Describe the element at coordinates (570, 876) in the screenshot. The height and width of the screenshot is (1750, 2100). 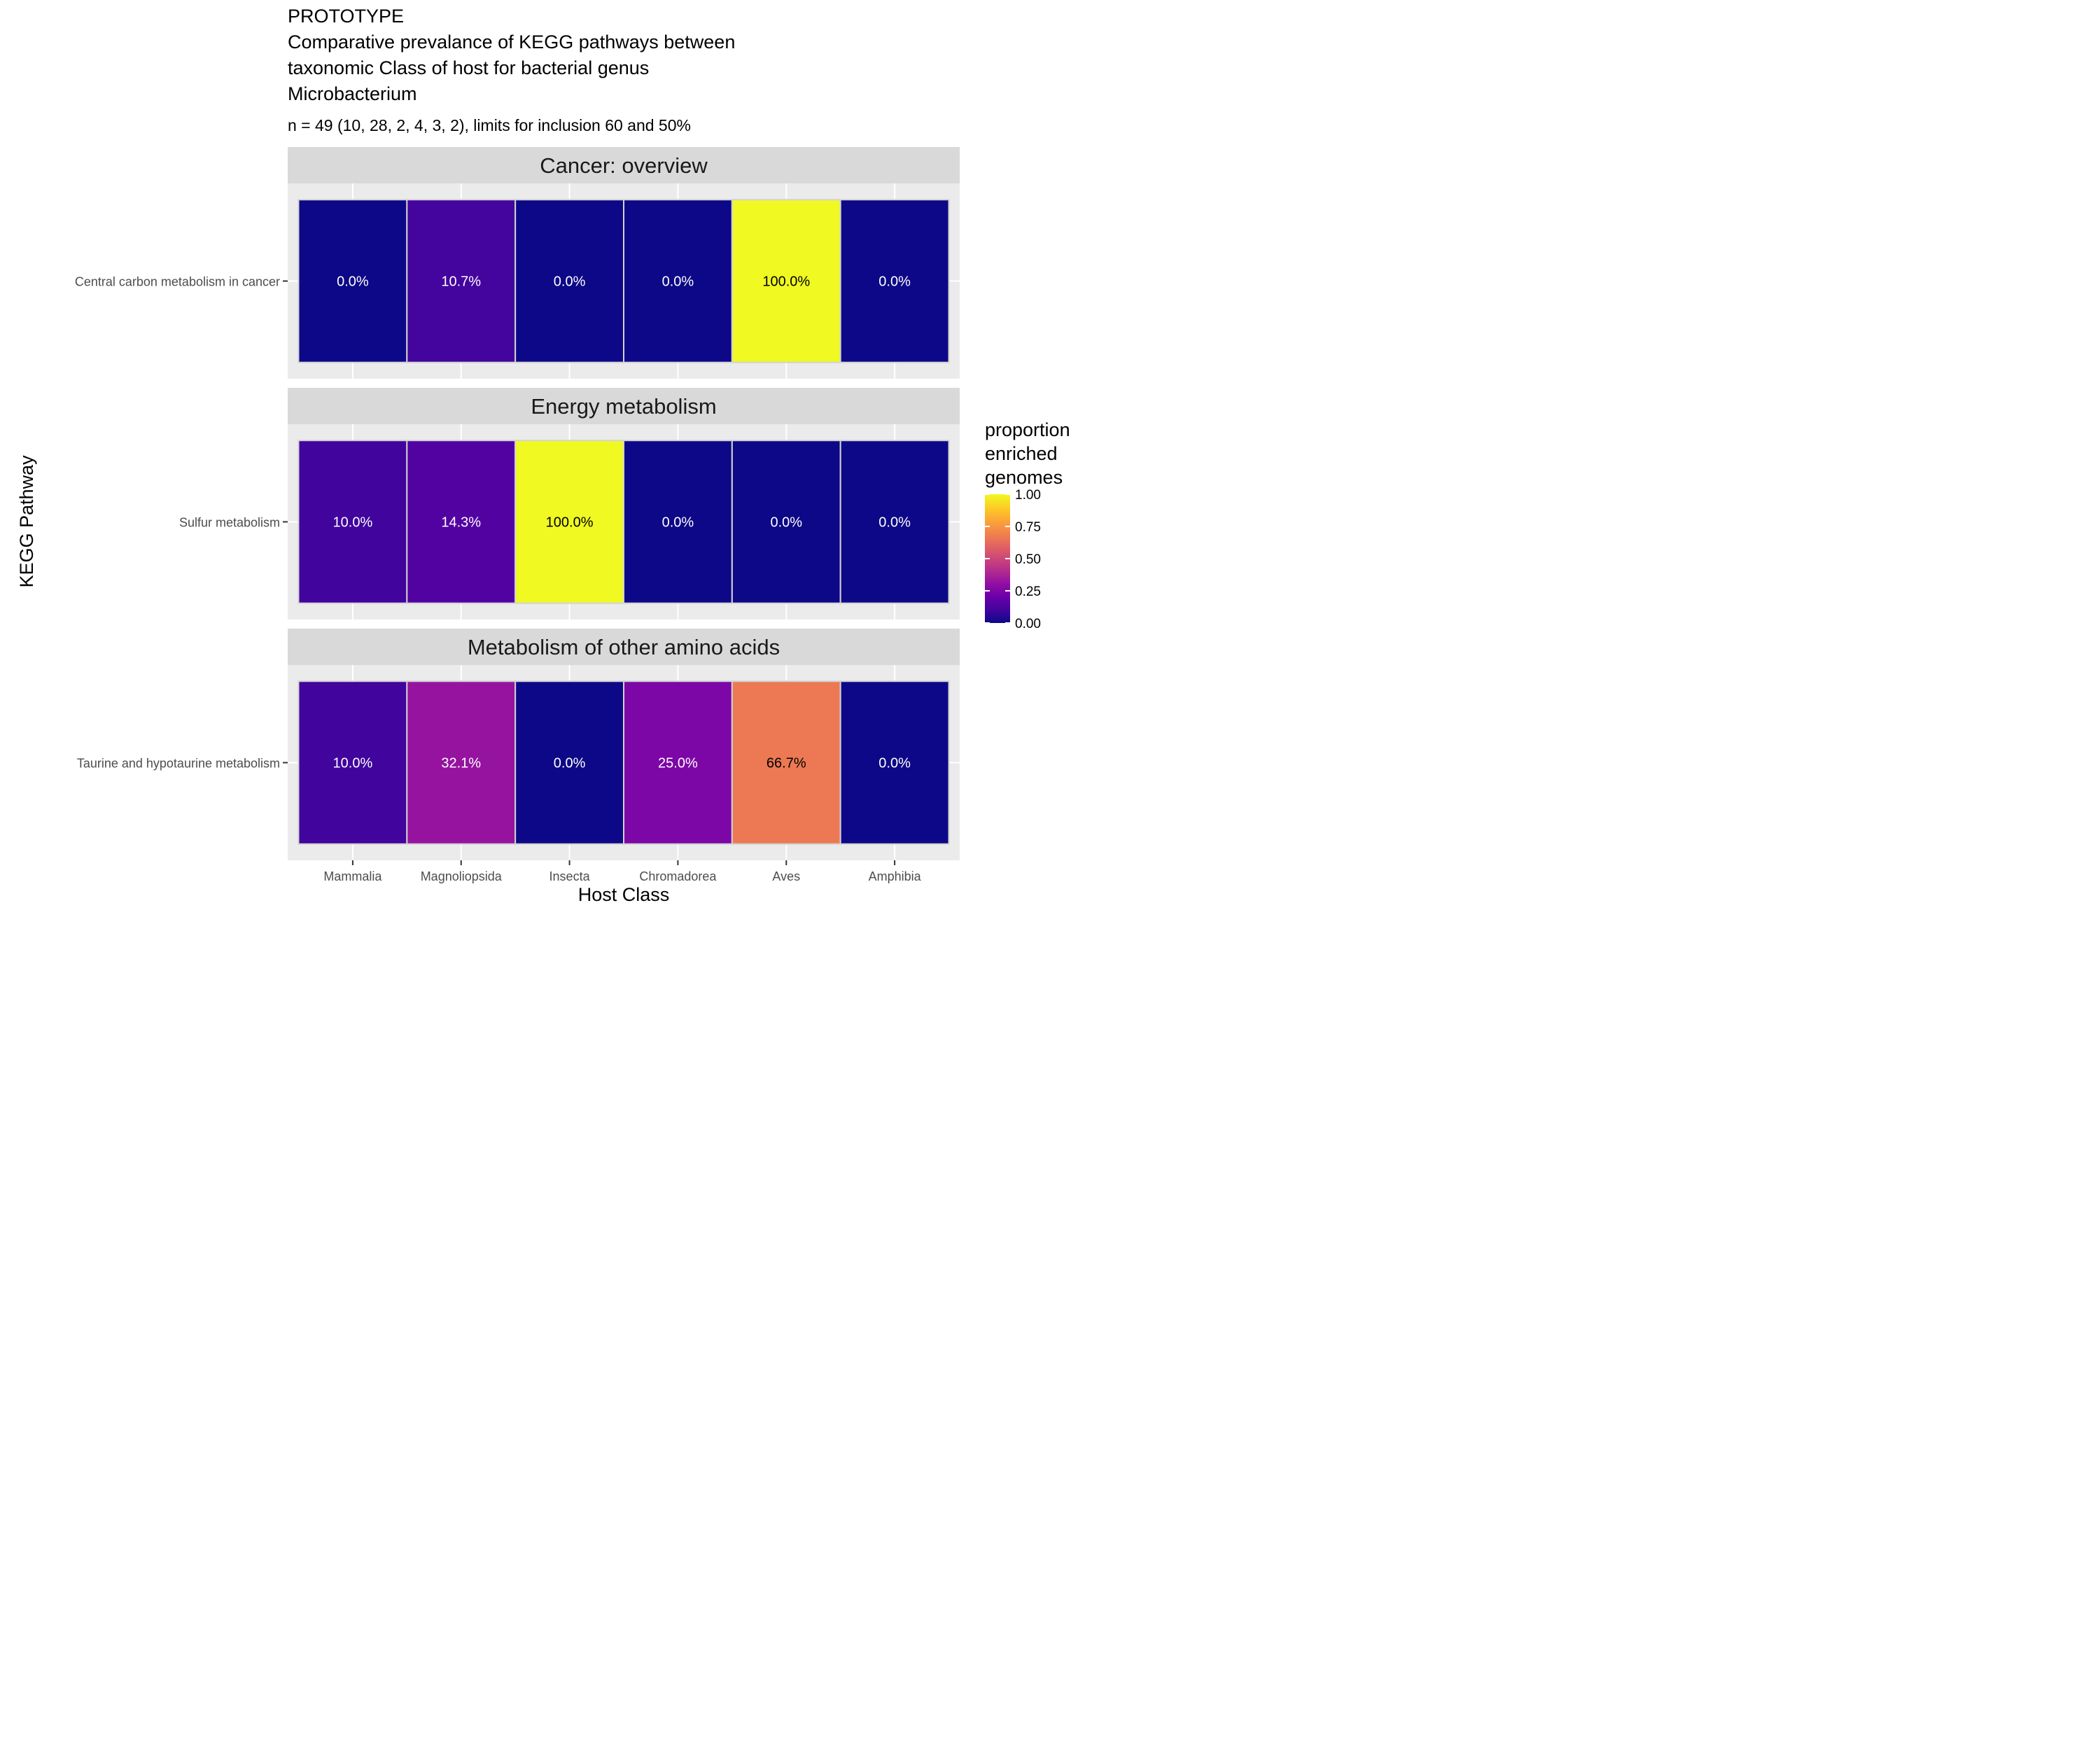
I see `x-tick-label: Insecta` at that location.